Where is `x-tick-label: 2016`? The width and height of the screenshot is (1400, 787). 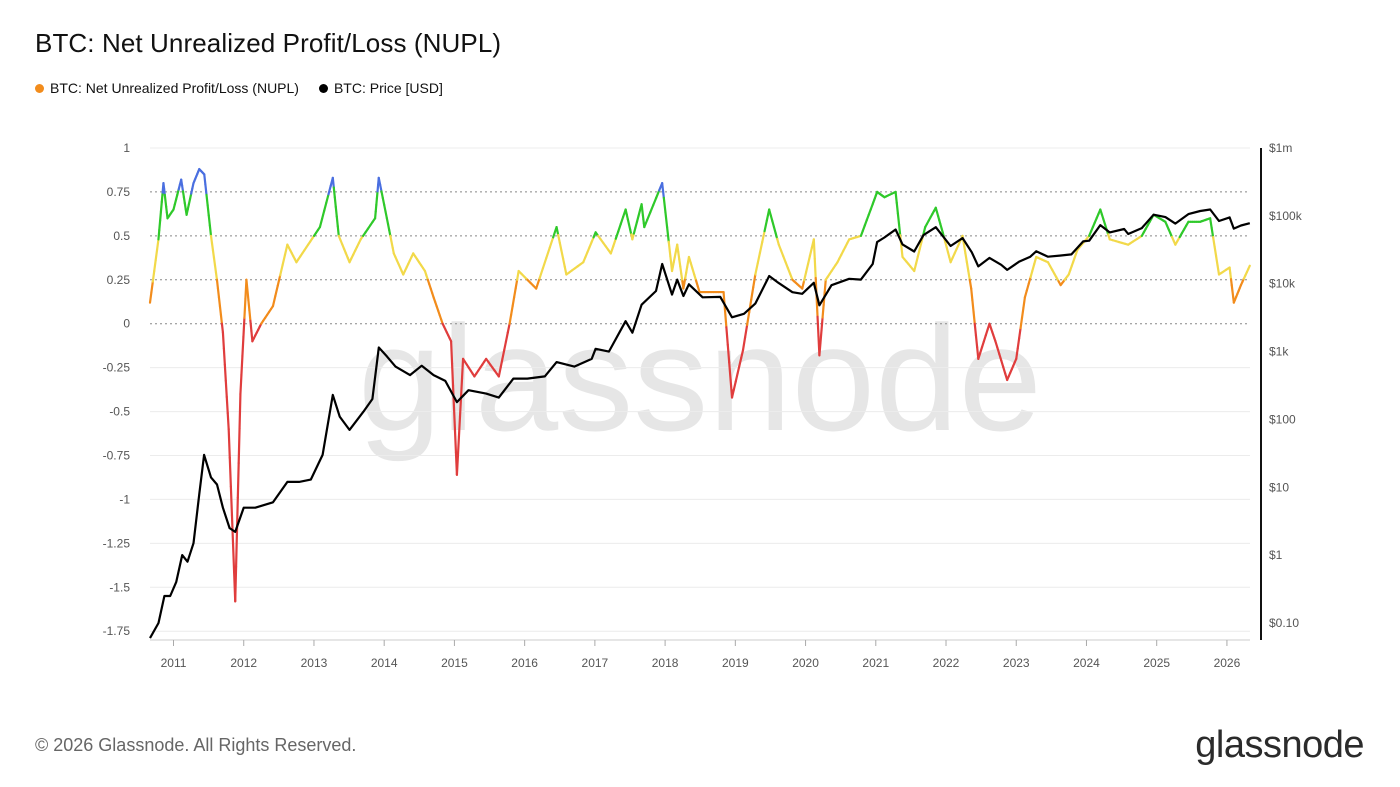
x-tick-label: 2016 is located at coordinates (524, 663).